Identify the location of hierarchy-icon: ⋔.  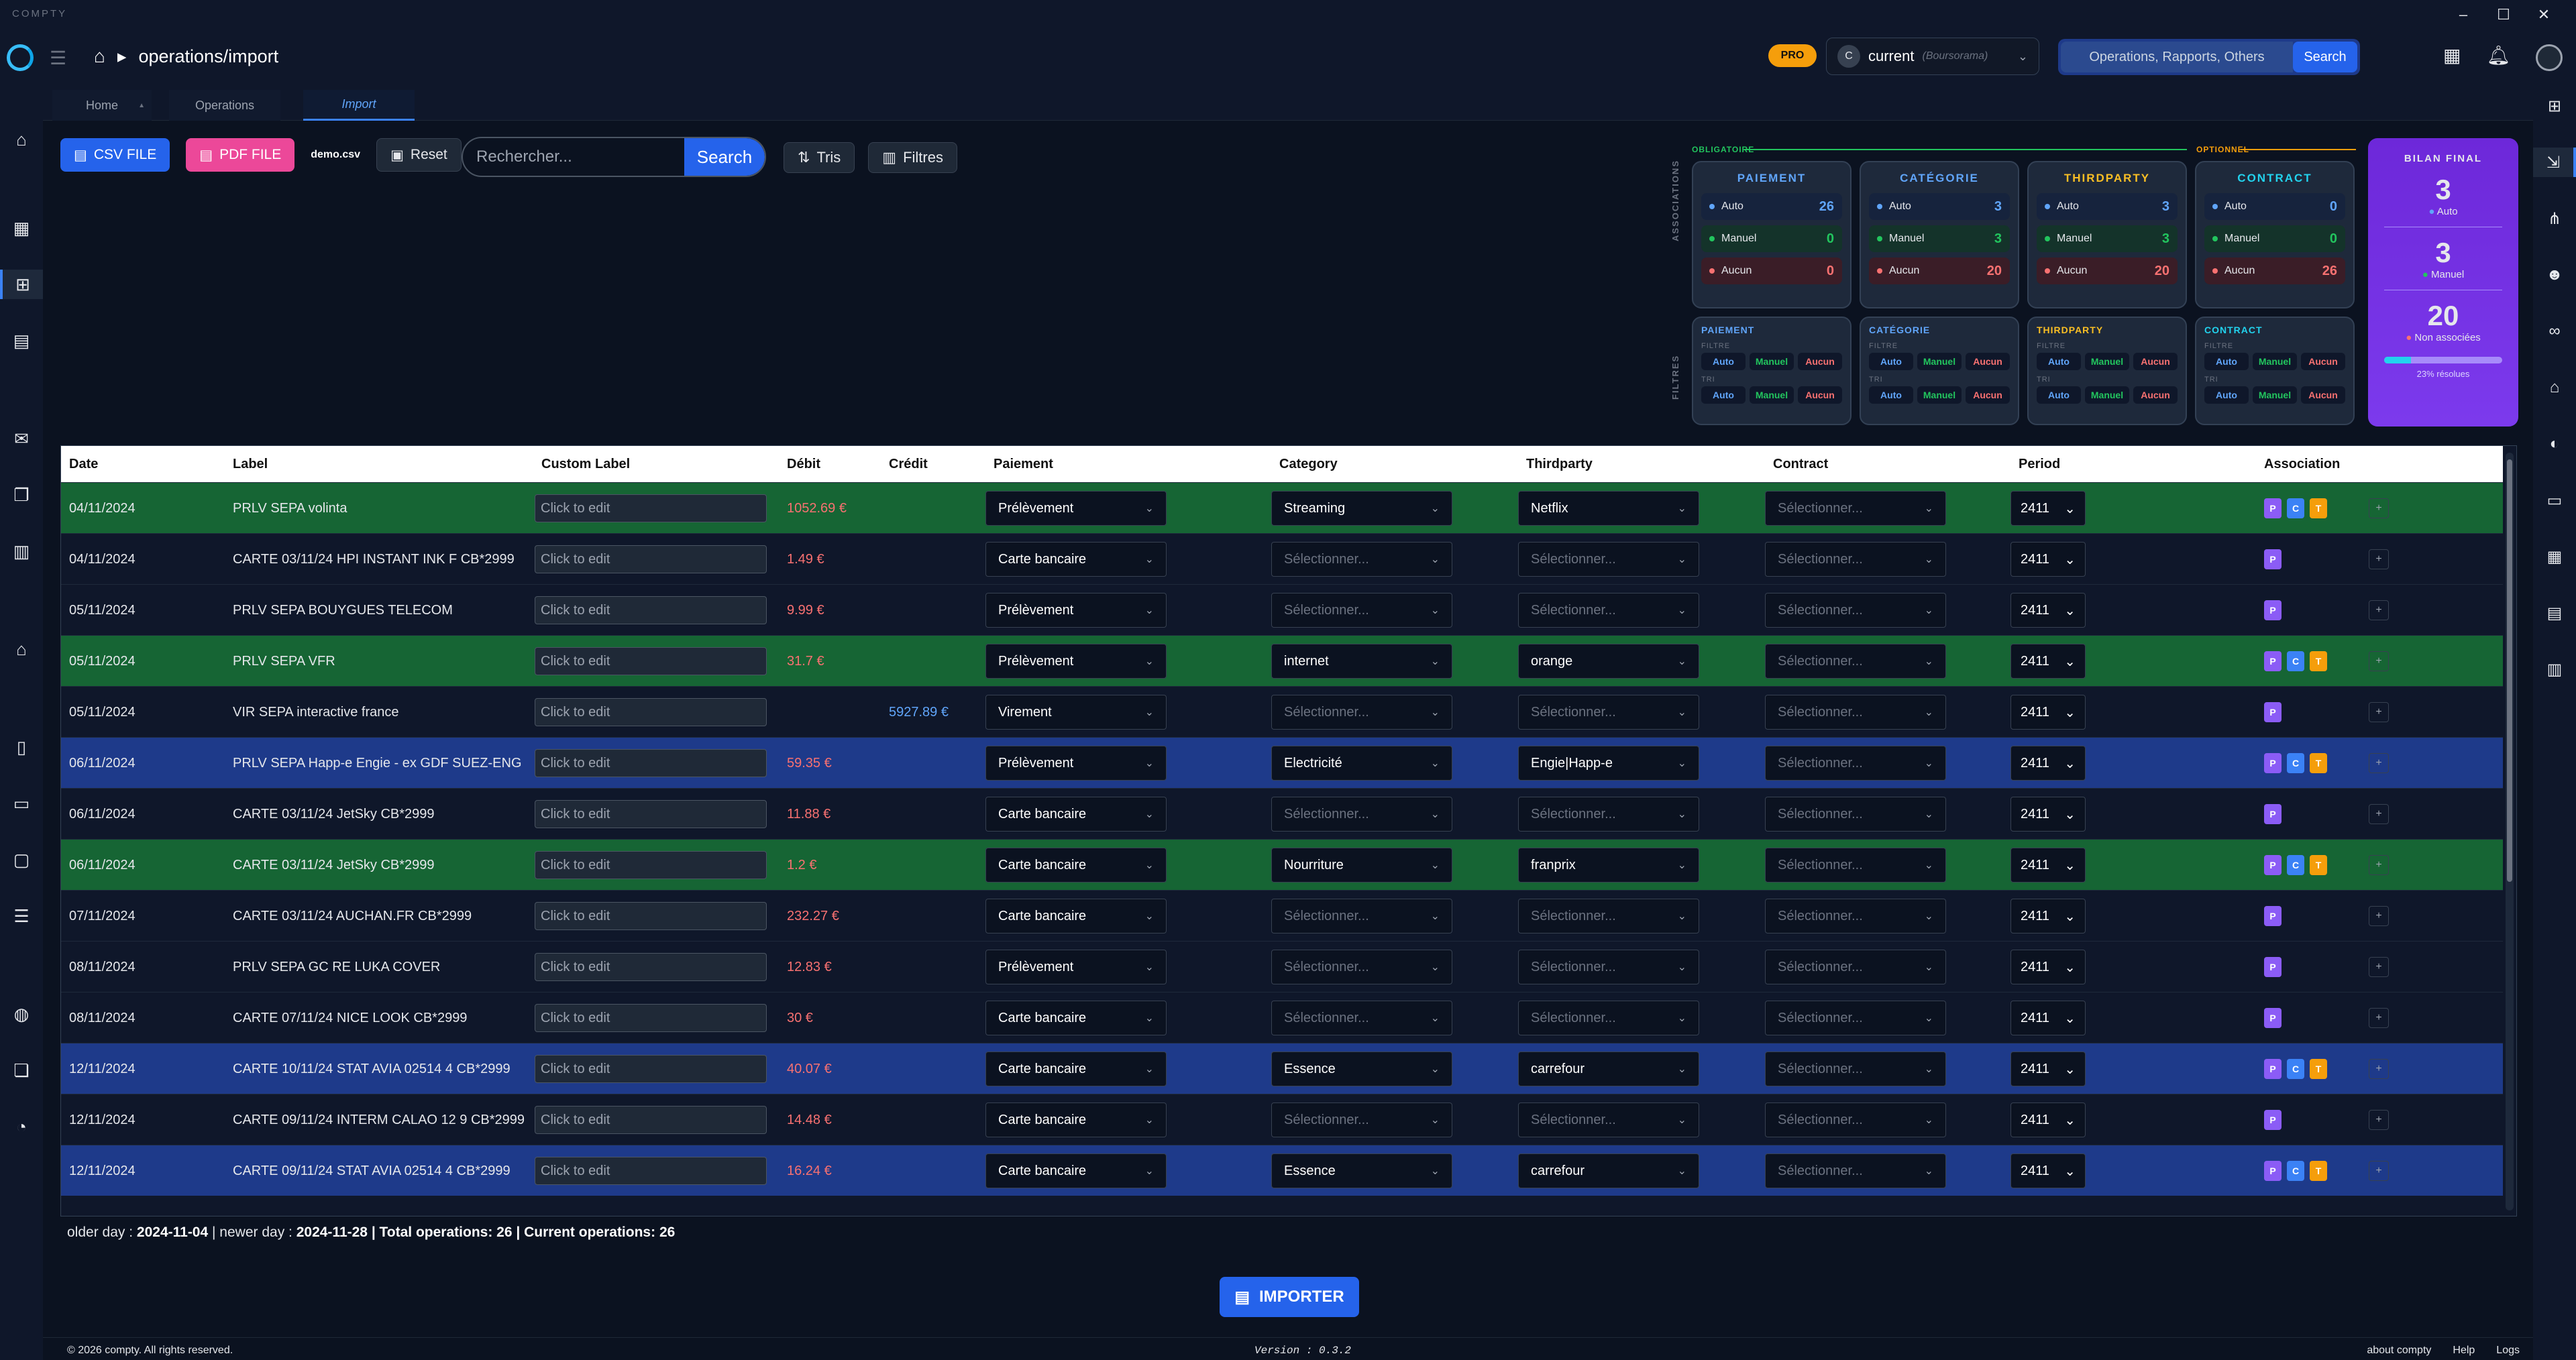
(2554, 218).